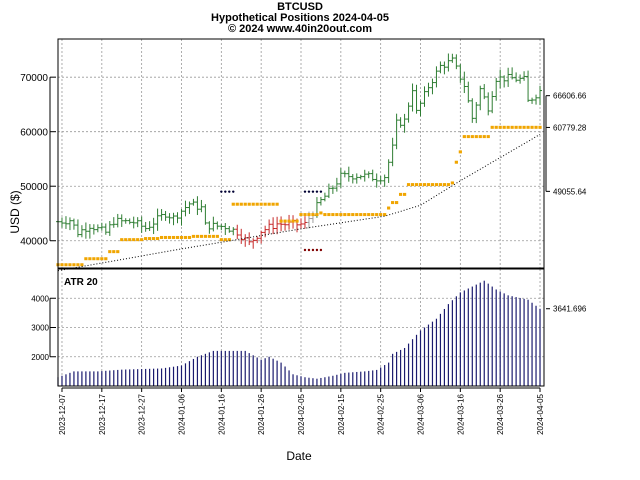  I want to click on chart-subtitle: Hypothetical Positions 2024-04-05, so click(300, 18).